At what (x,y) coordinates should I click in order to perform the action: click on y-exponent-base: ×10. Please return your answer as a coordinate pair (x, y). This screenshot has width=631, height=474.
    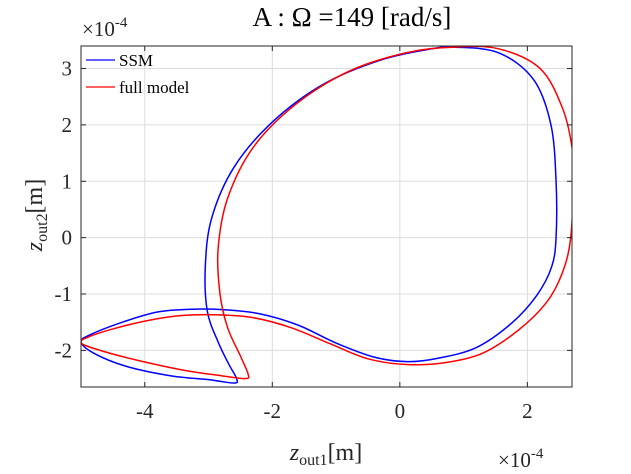
    Looking at the image, I should click on (98, 29).